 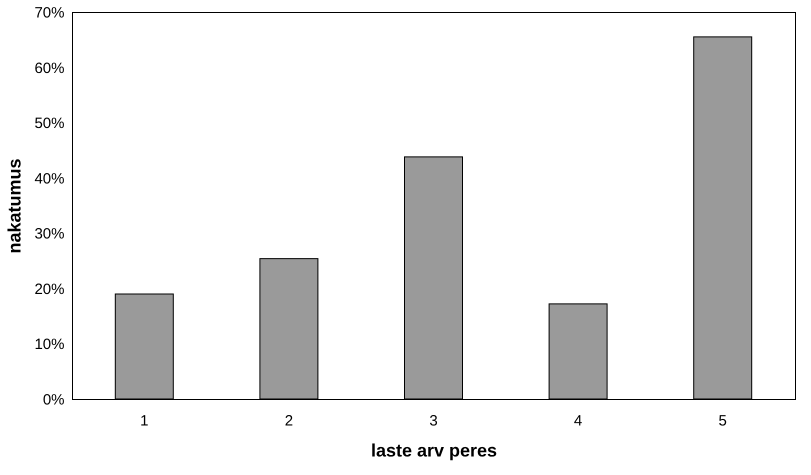 What do you see at coordinates (49, 179) in the screenshot?
I see `y-tick-label: 40%` at bounding box center [49, 179].